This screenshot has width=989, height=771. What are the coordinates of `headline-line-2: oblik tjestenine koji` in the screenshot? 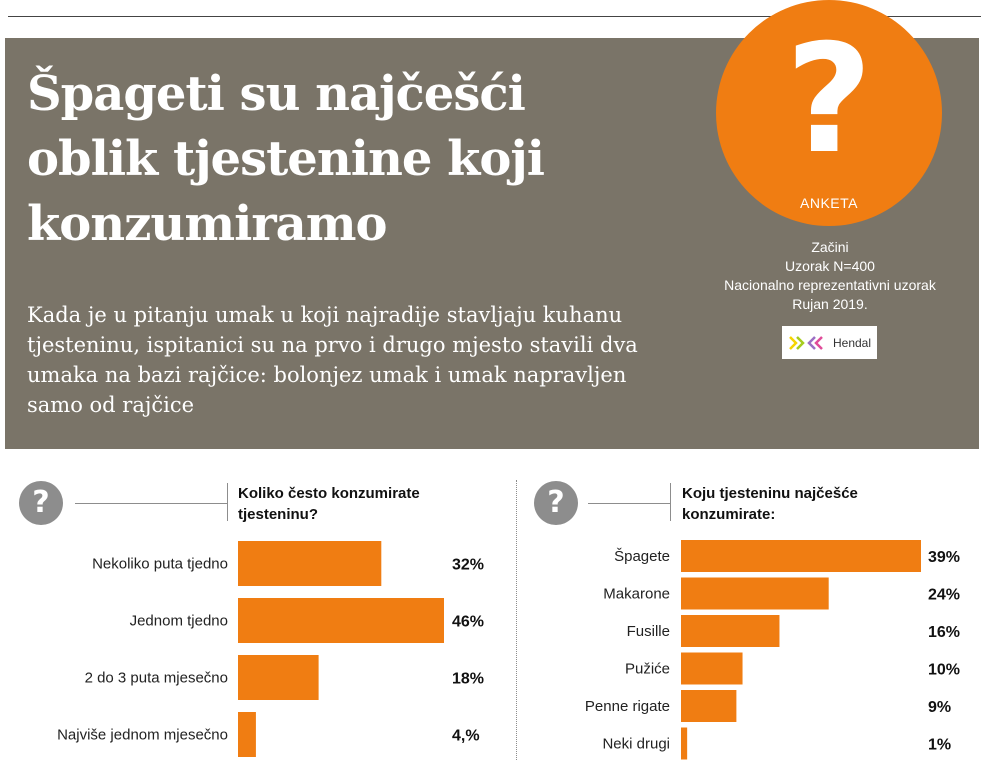 It's located at (286, 159).